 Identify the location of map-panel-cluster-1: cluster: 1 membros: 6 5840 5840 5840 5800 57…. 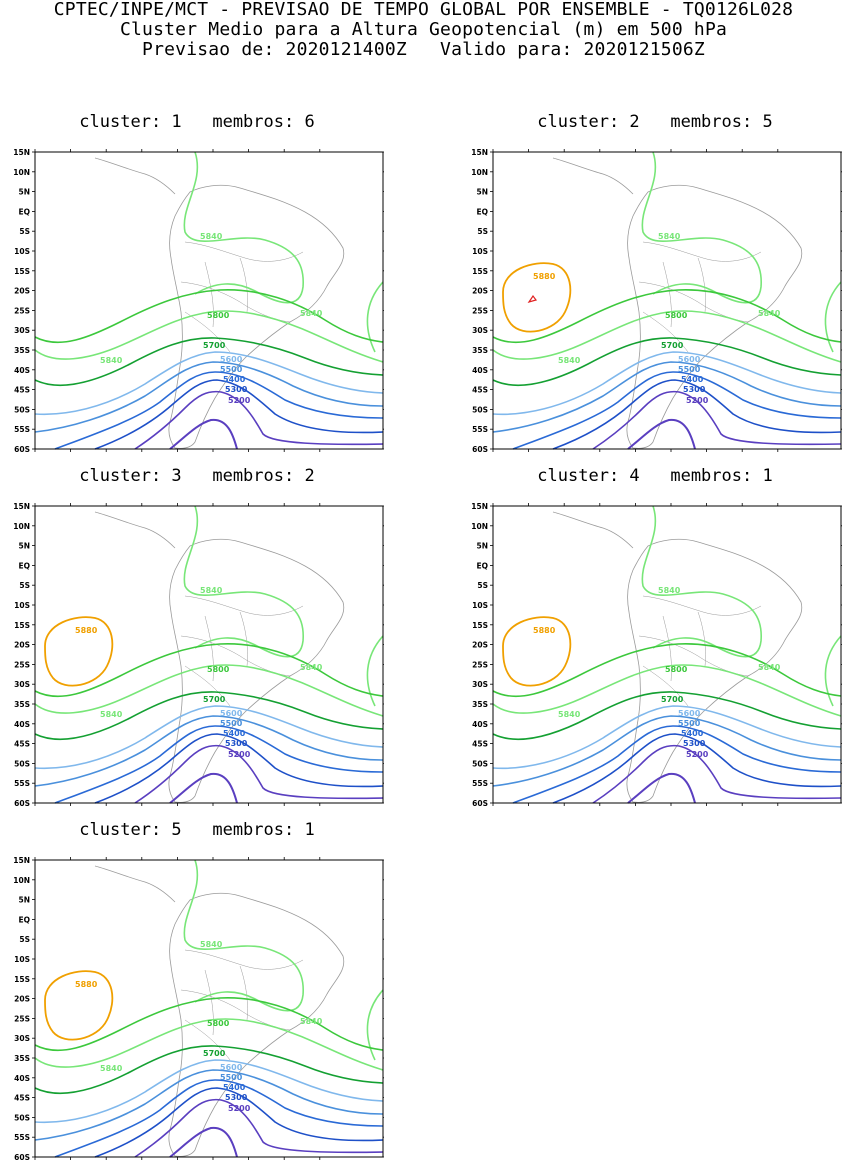
(192, 282).